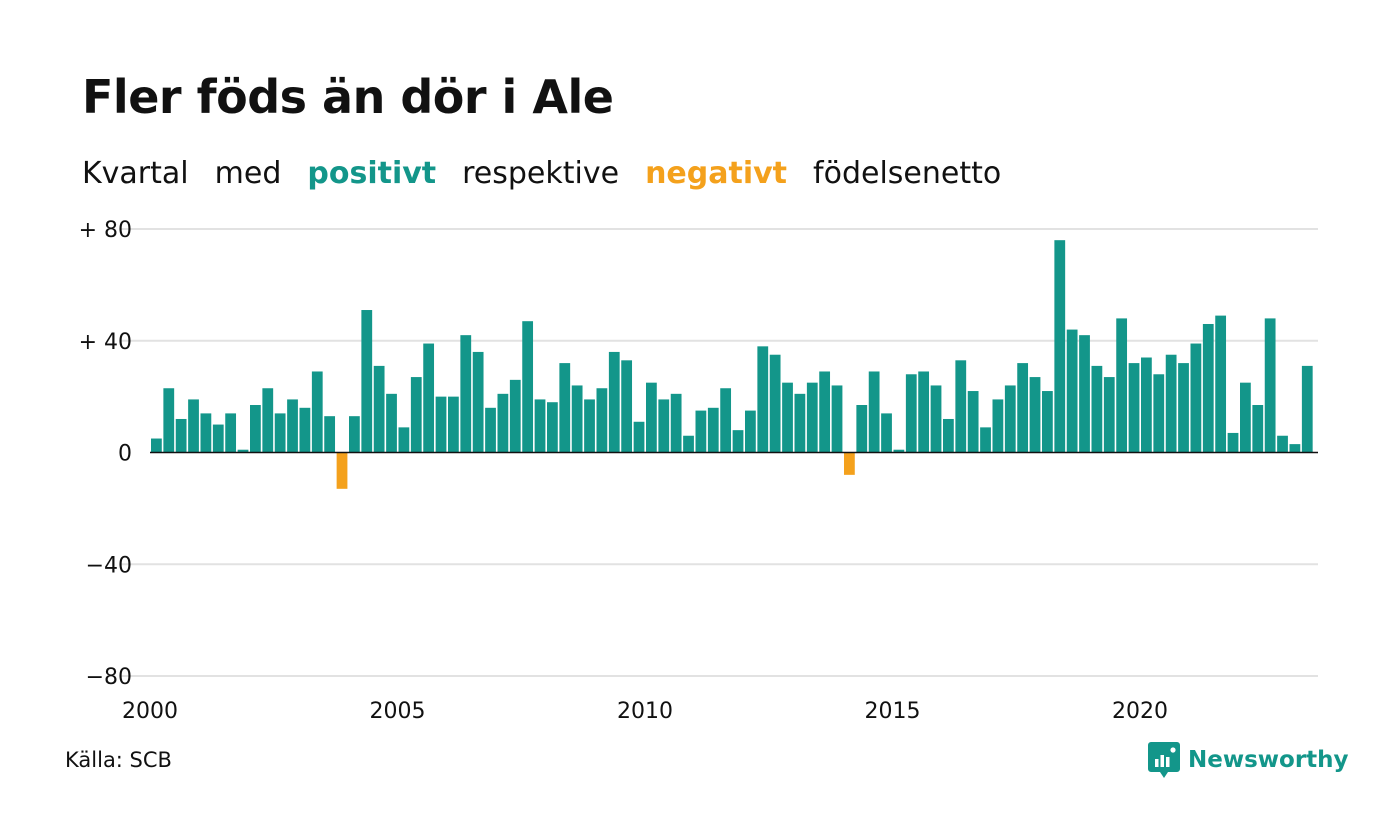  Describe the element at coordinates (105, 230) in the screenshot. I see `y-tick-label: + 80` at that location.